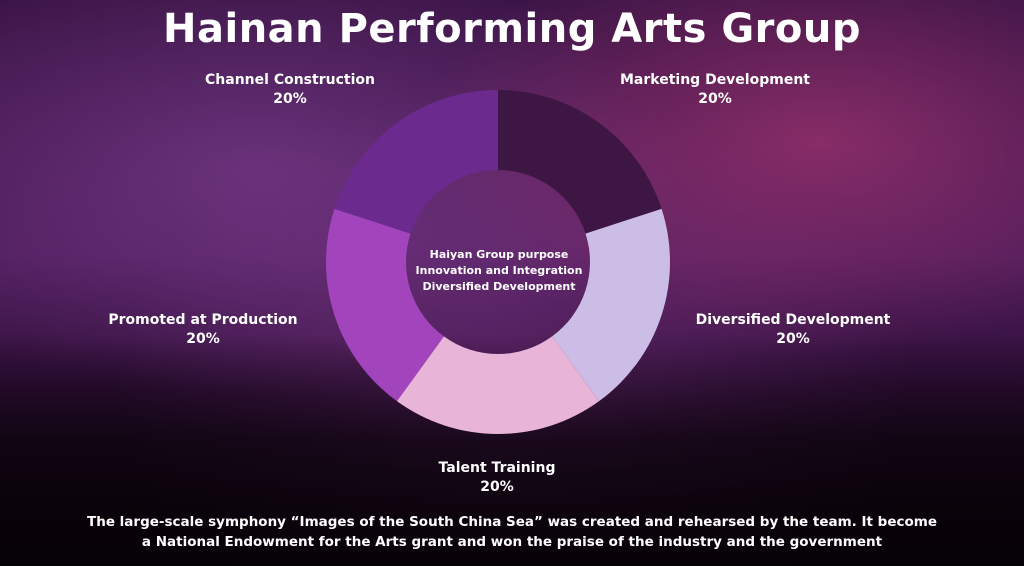 The width and height of the screenshot is (1024, 566). I want to click on label-name: Channel Construction, so click(290, 80).